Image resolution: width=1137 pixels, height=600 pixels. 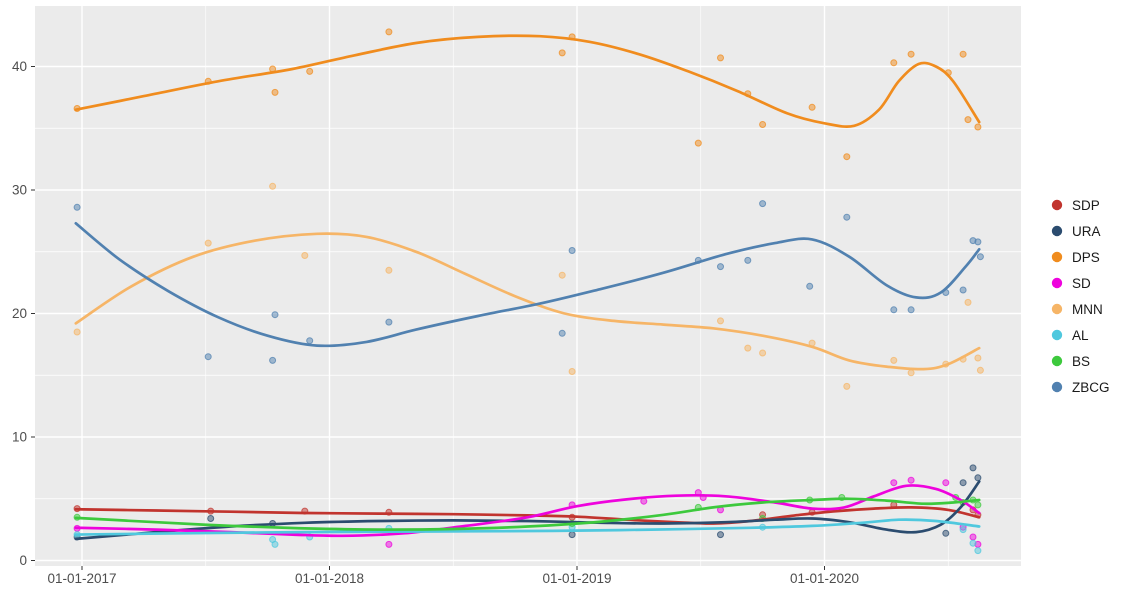 What do you see at coordinates (1086, 205) in the screenshot?
I see `legend-label: SDP` at bounding box center [1086, 205].